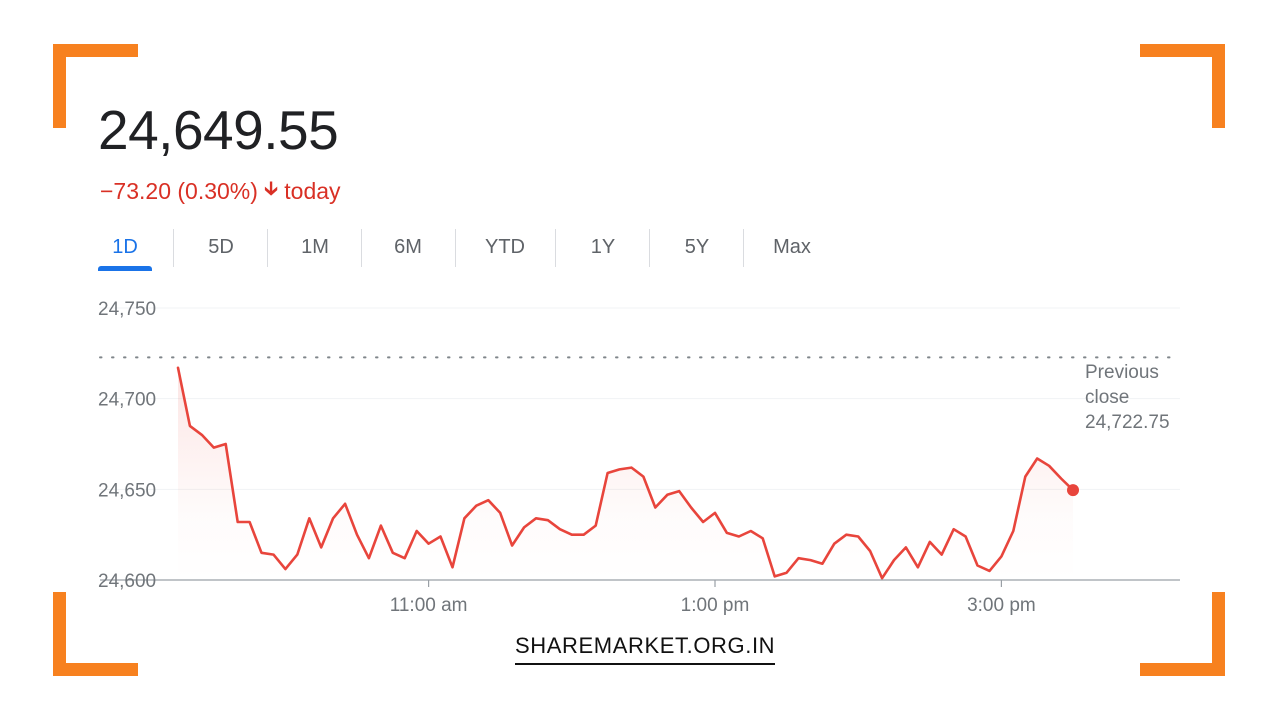 This screenshot has height=720, width=1280. I want to click on brand-watermark: SHAREMARKET.ORG.IN, so click(645, 649).